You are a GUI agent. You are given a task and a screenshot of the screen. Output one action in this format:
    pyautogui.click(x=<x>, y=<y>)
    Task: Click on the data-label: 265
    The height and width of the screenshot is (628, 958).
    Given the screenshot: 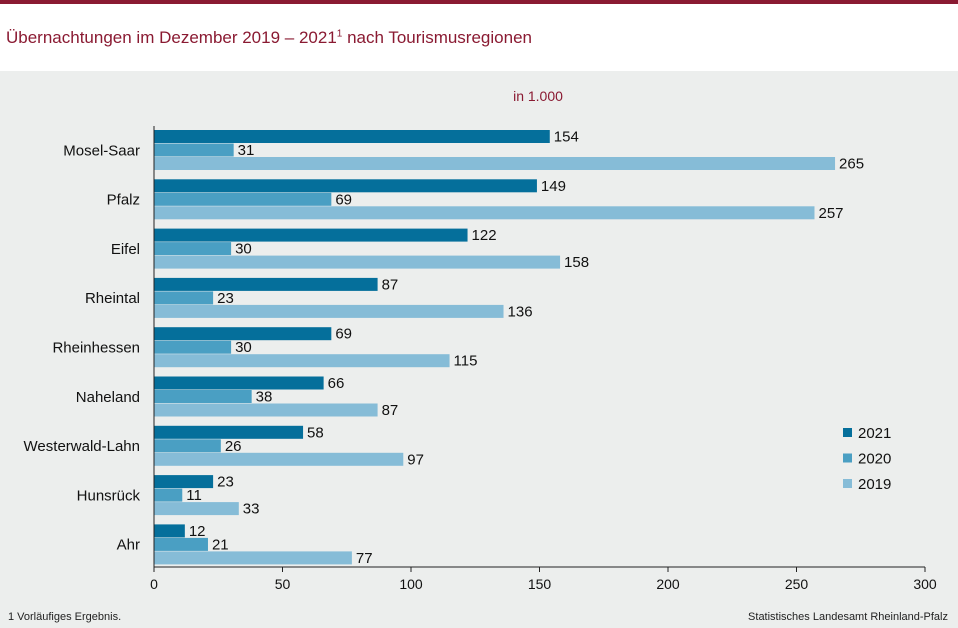 What is the action you would take?
    pyautogui.click(x=851, y=164)
    